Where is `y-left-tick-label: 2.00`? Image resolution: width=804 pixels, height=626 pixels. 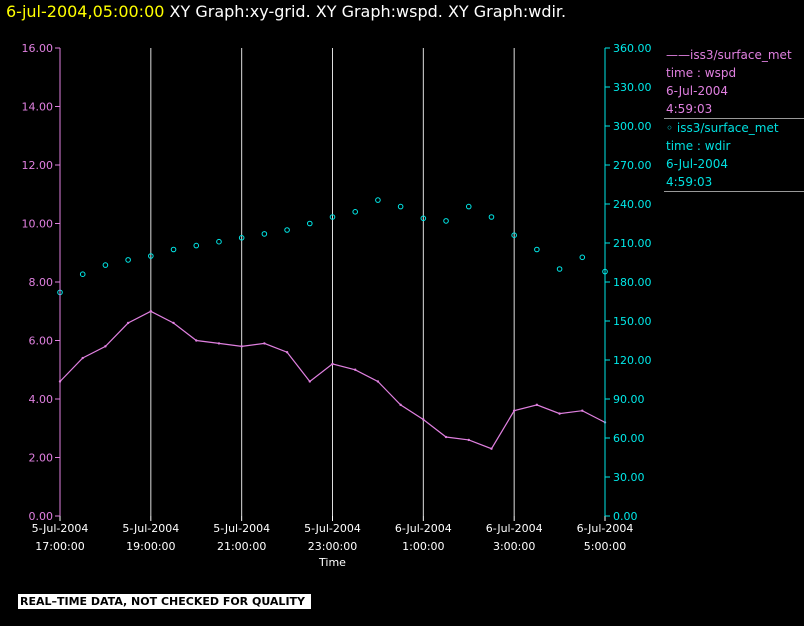
y-left-tick-label: 2.00 is located at coordinates (41, 458).